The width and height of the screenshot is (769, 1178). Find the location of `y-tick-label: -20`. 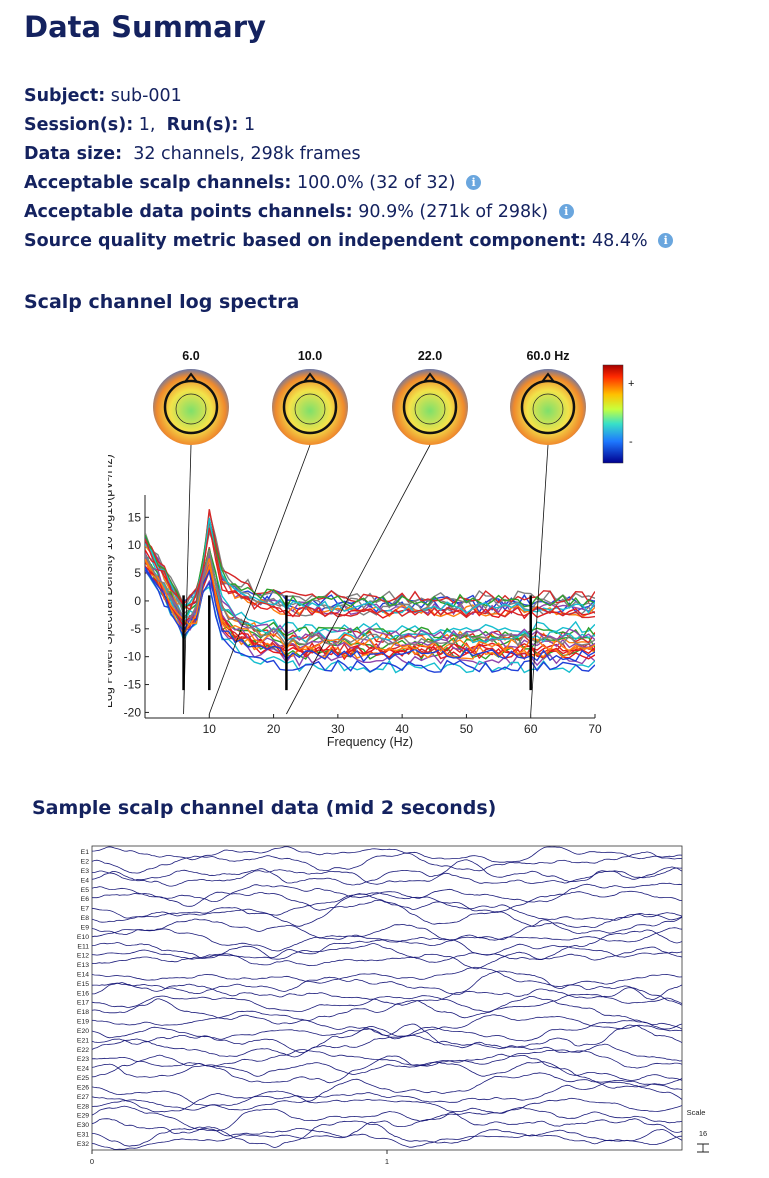

y-tick-label: -20 is located at coordinates (133, 712).